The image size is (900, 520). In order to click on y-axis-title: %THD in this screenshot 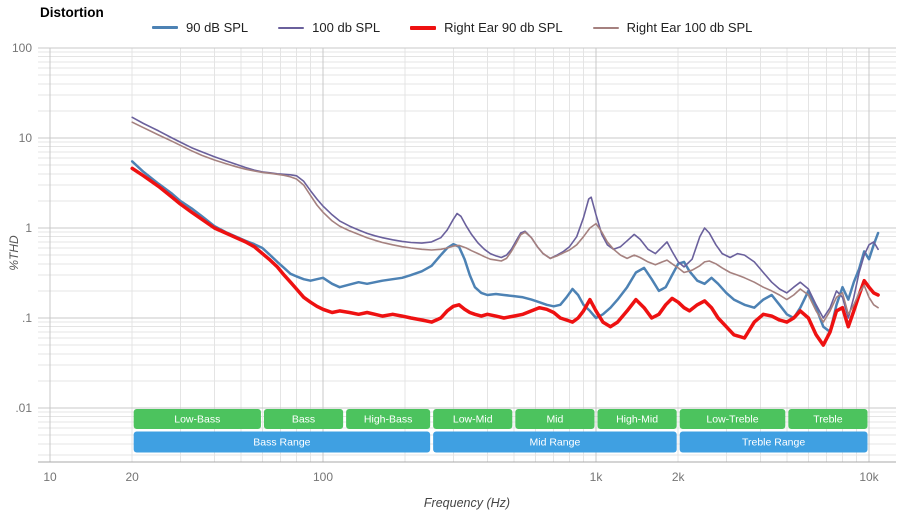, I will do `click(14, 253)`.